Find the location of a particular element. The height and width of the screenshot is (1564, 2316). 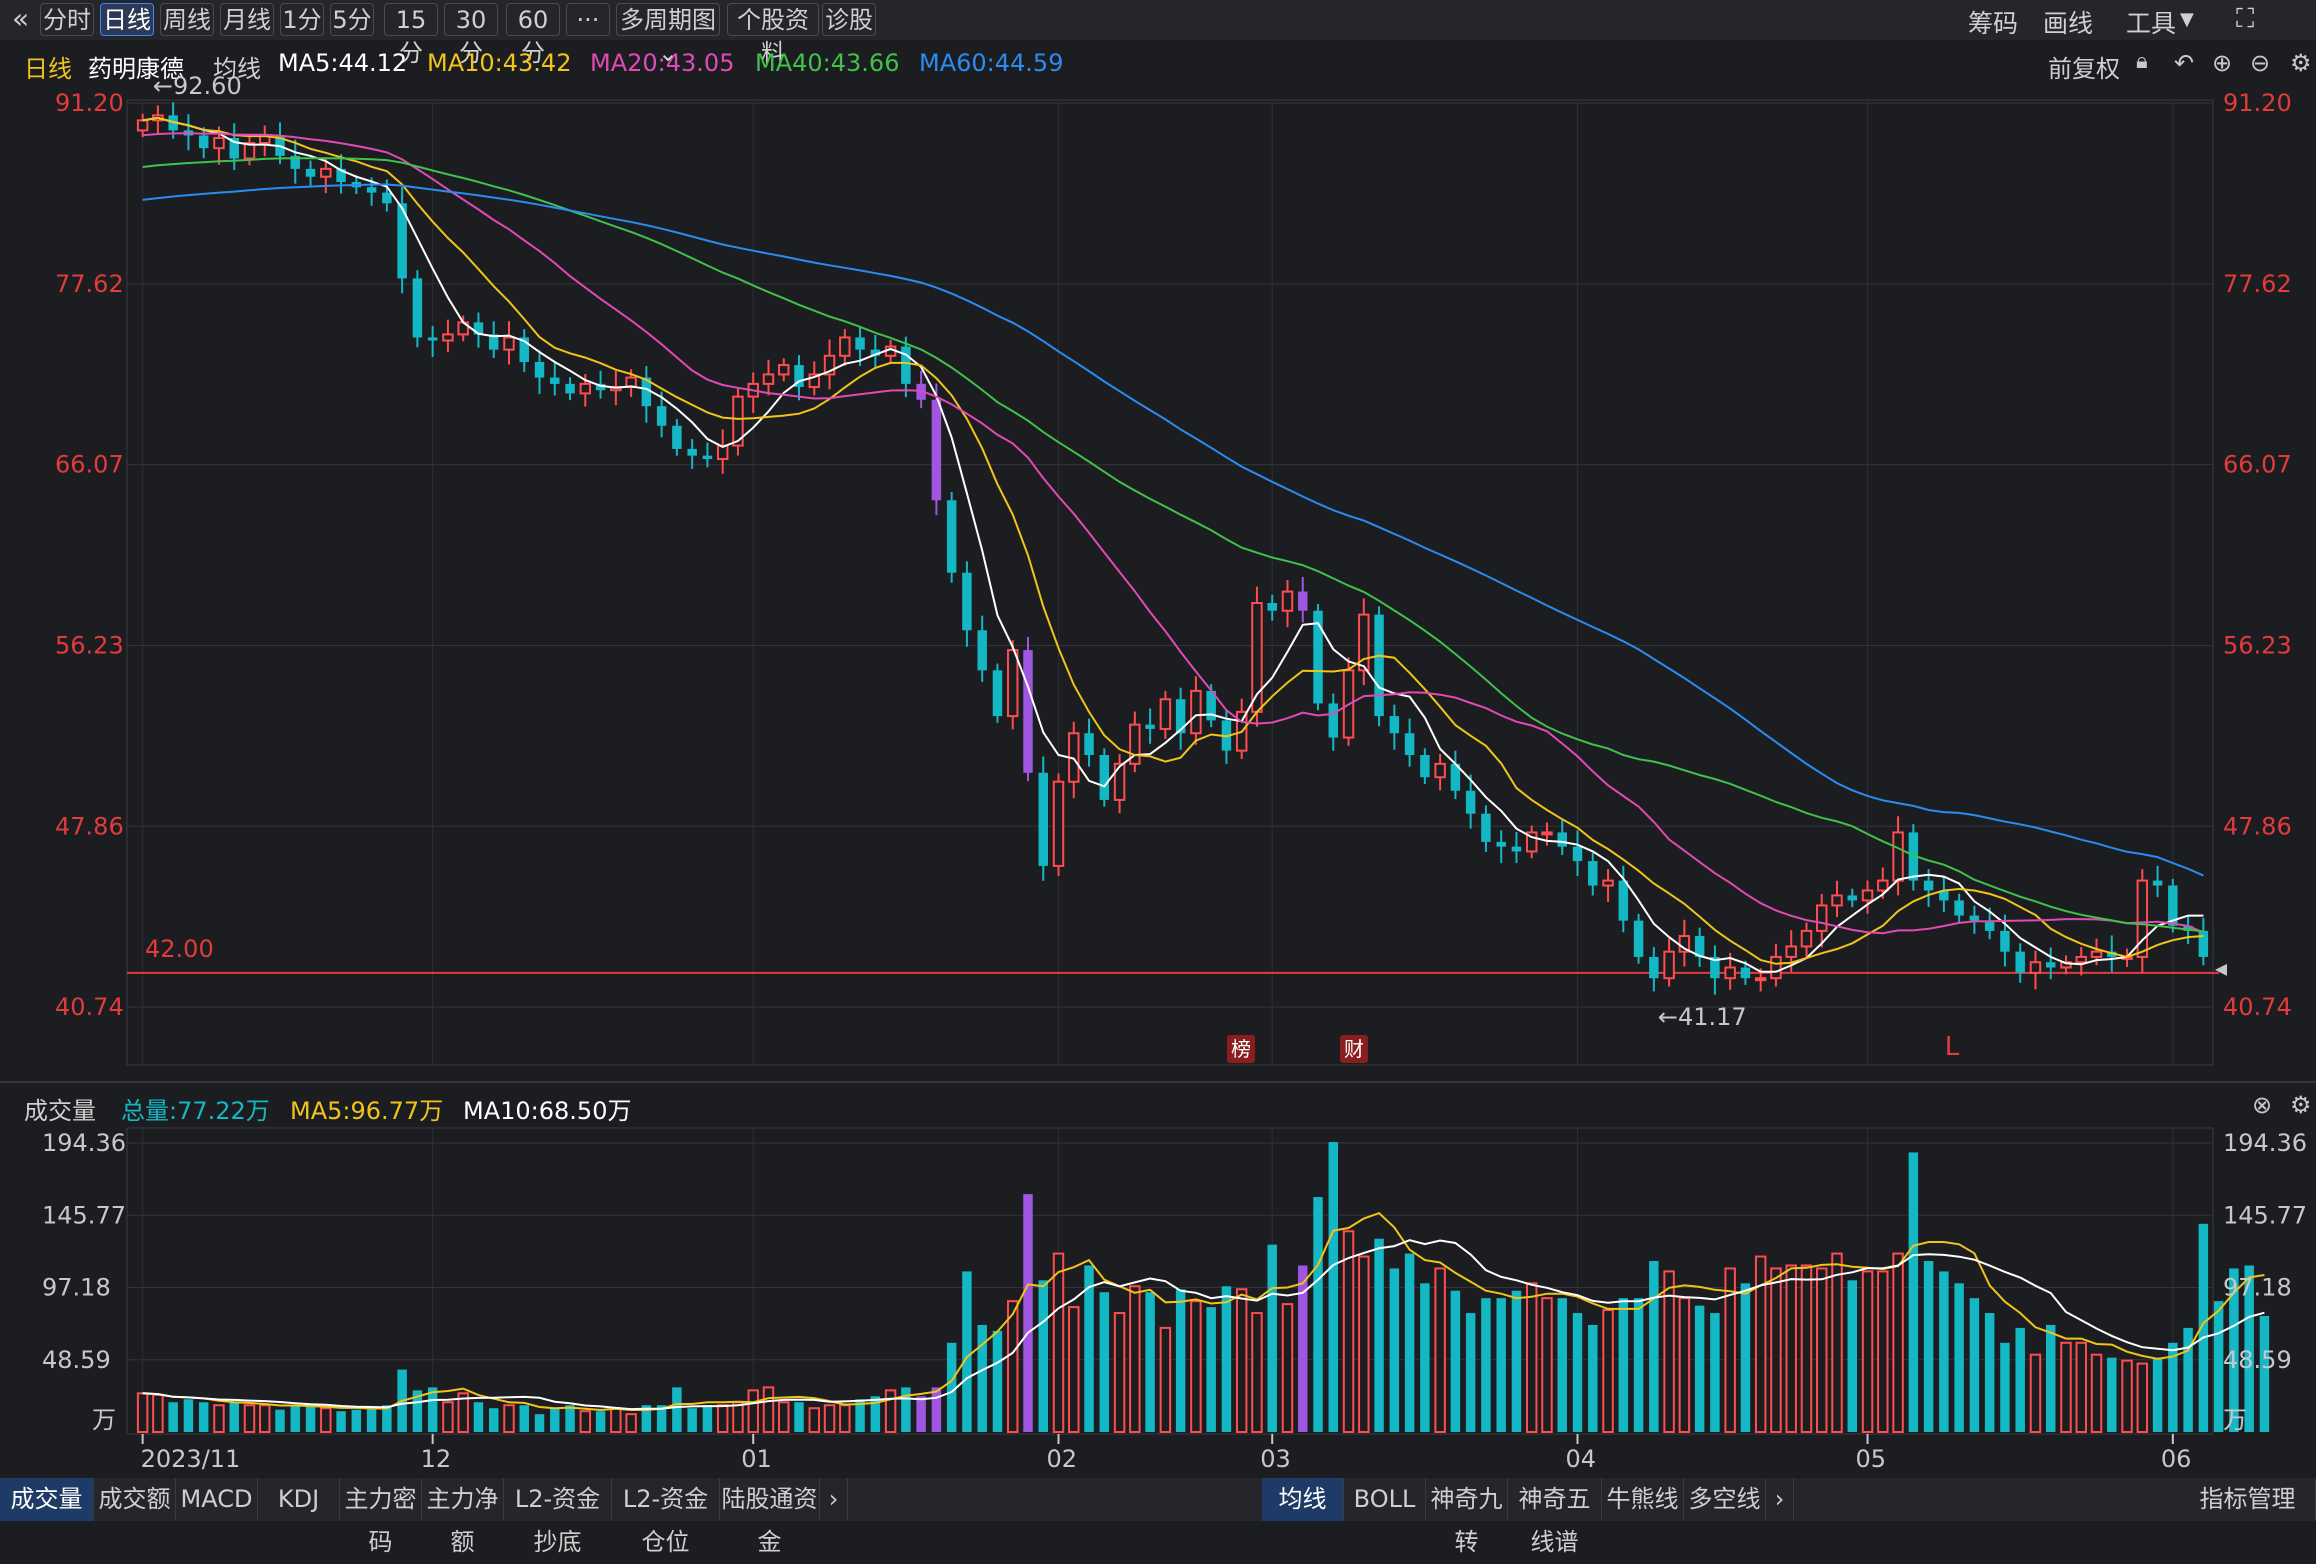

ma40-value: MA40:43.66 is located at coordinates (827, 63).